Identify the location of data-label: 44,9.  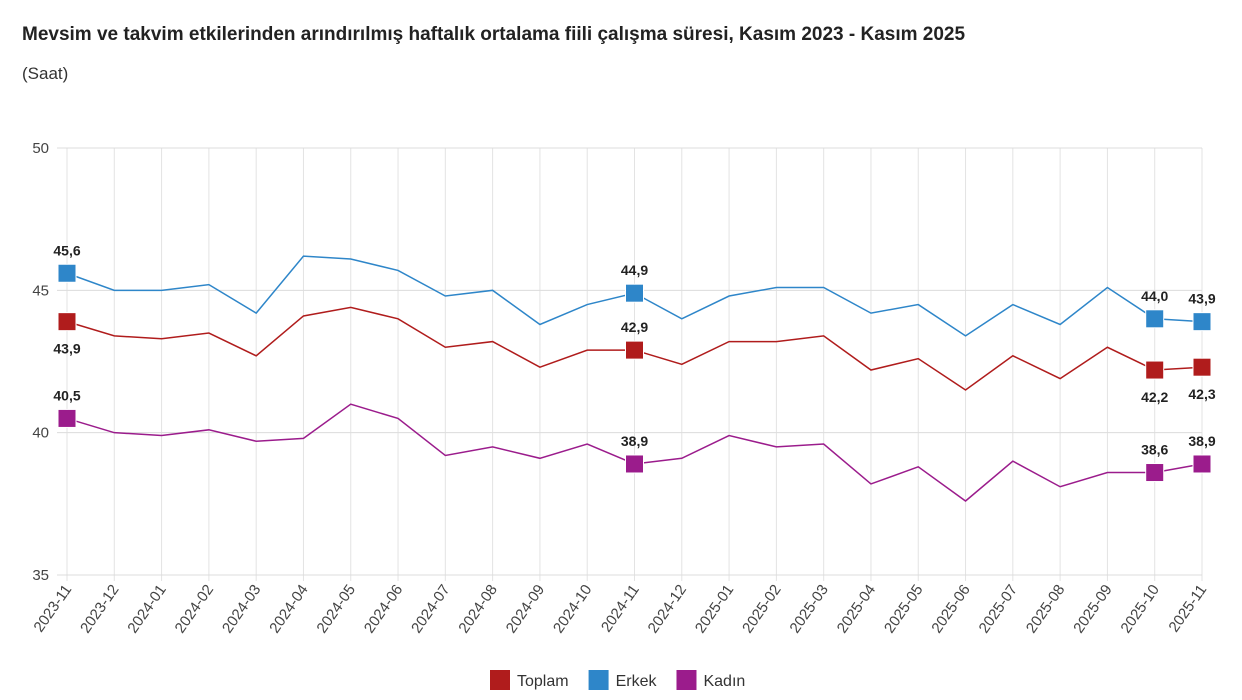
(634, 270).